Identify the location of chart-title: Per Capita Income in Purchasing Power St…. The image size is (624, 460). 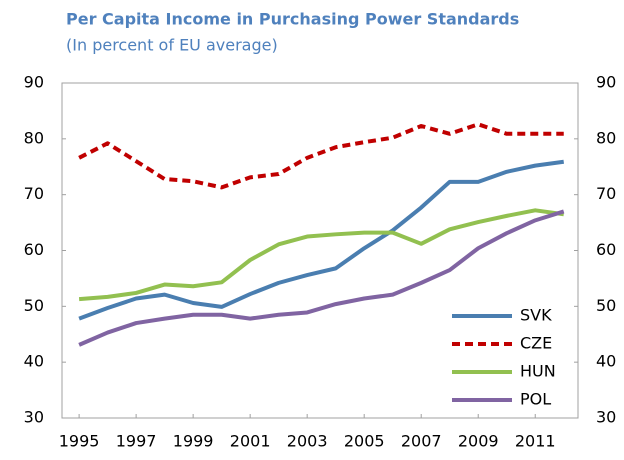
(292, 19).